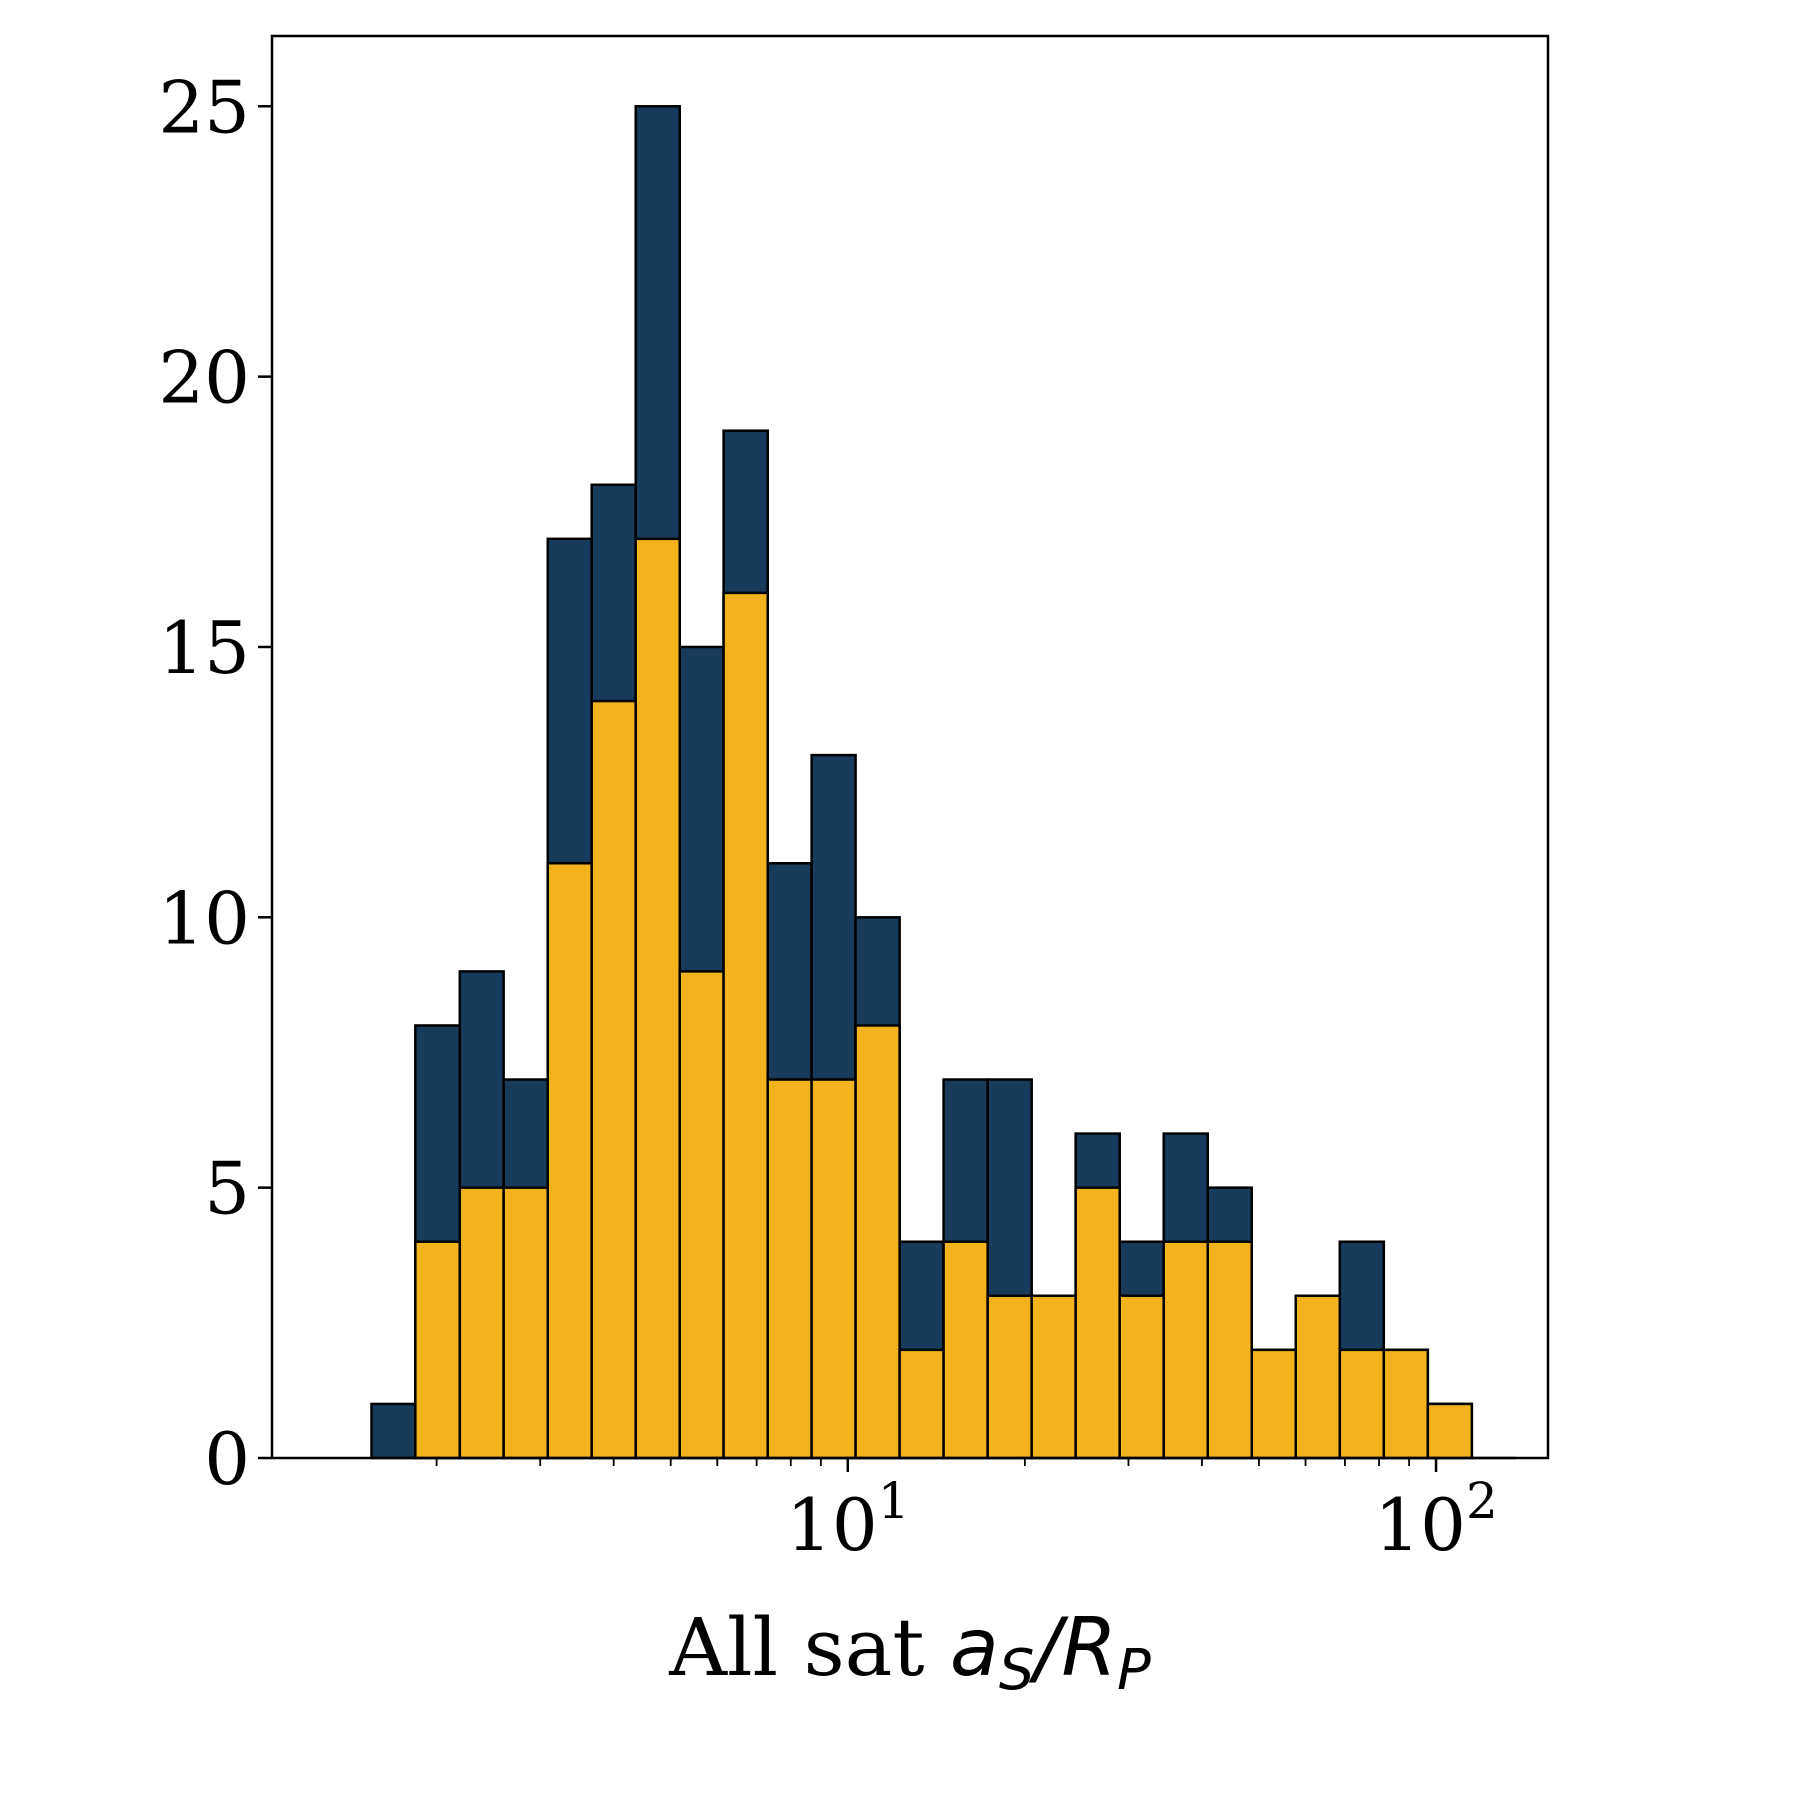  I want to click on y-tick-label-5: 5, so click(227, 1189).